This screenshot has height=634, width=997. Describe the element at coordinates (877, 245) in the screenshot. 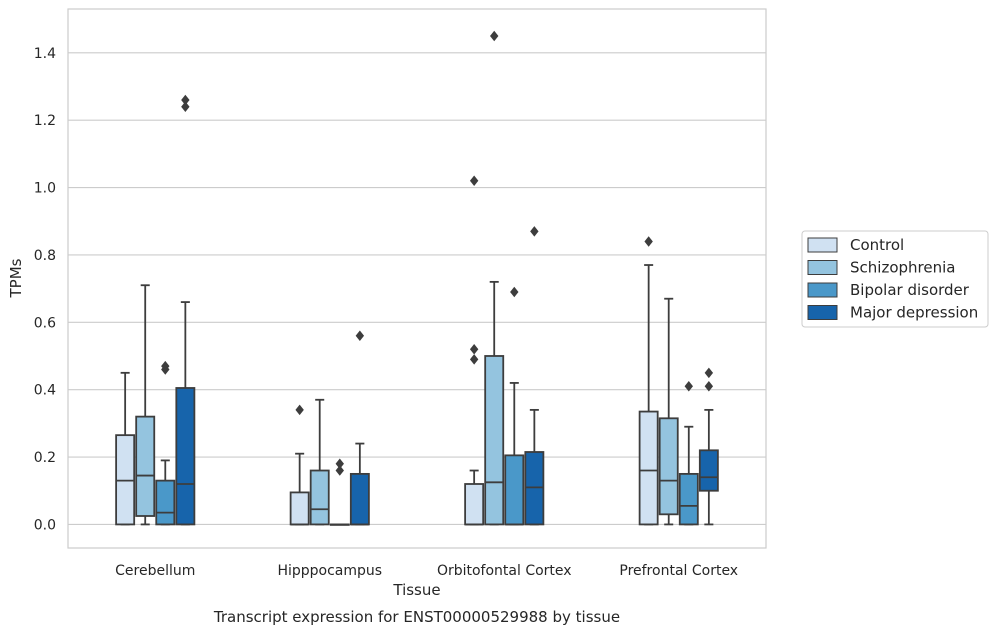

I see `legend-label: Control` at that location.